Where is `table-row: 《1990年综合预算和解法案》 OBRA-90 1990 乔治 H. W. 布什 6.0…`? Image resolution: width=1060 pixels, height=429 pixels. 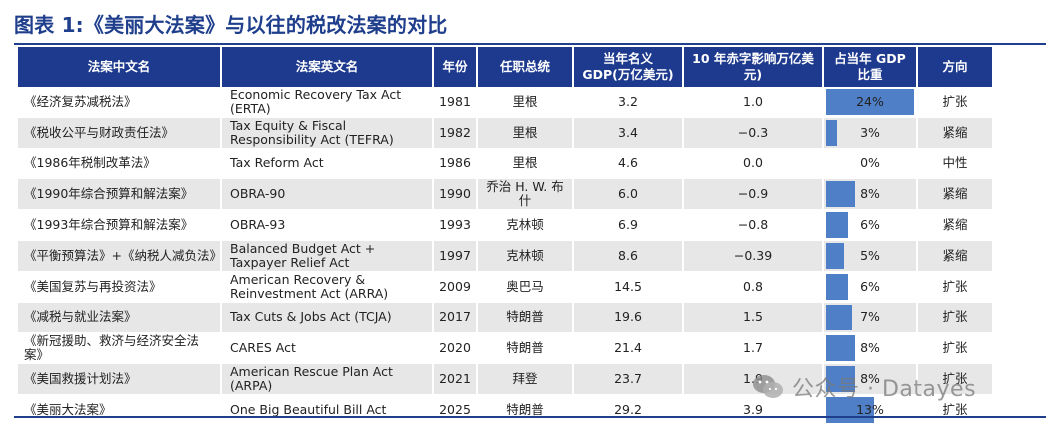
table-row: 《1990年综合预算和解法案》 OBRA-90 1990 乔治 H. W. 布什 6.0… is located at coordinates (505, 195).